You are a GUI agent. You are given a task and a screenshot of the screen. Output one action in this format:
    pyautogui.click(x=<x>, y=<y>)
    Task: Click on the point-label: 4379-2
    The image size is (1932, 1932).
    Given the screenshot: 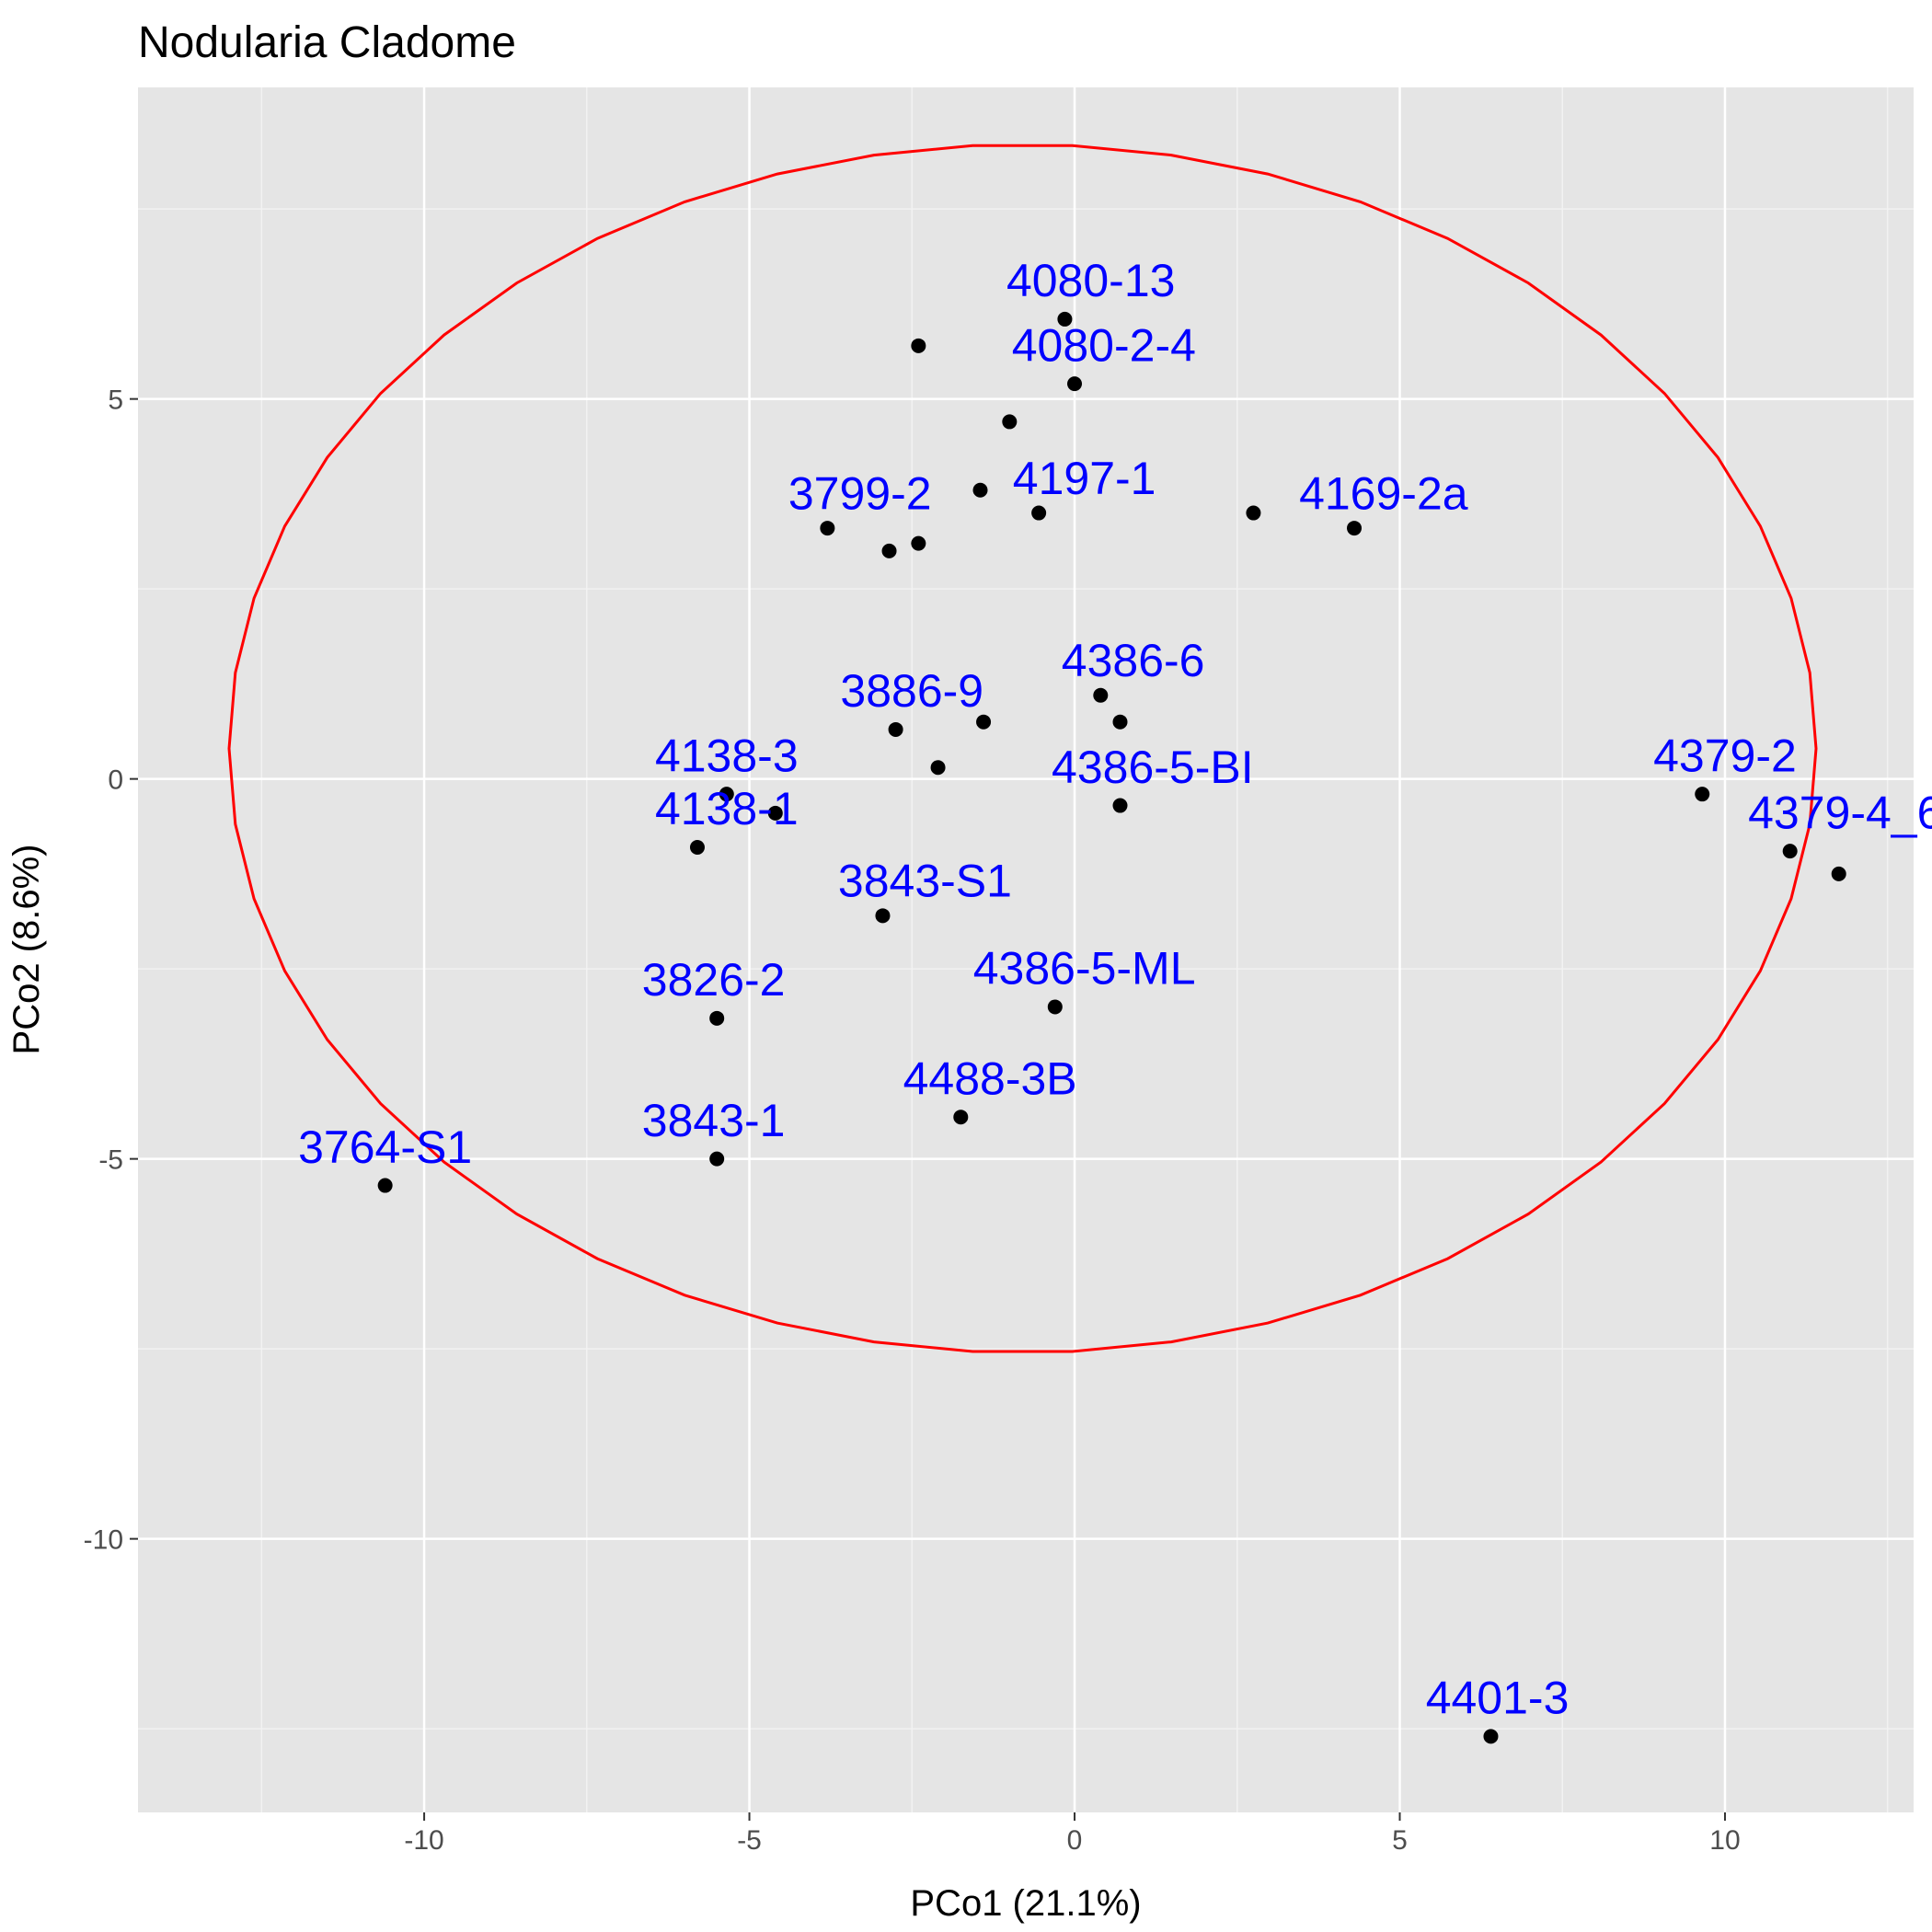 What is the action you would take?
    pyautogui.click(x=1725, y=755)
    